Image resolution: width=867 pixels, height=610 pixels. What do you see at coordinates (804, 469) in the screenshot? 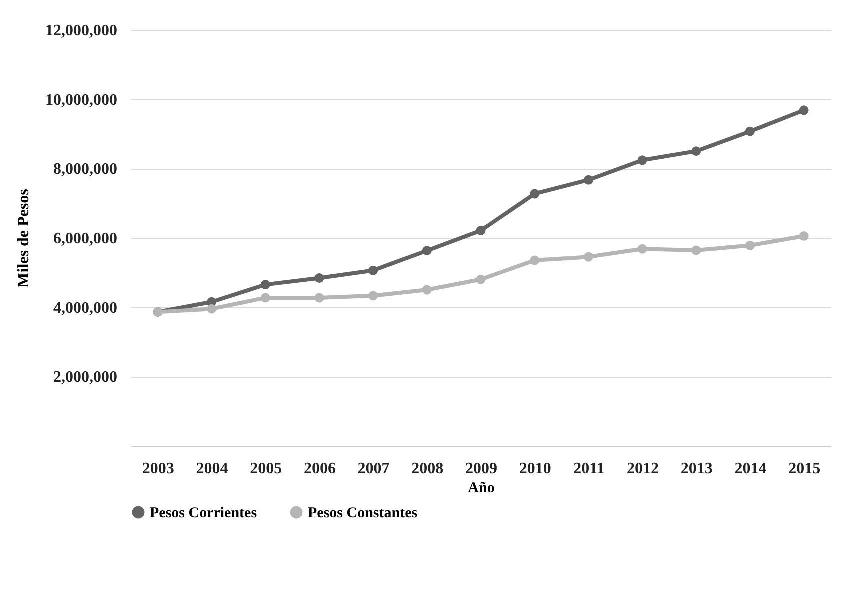
I see `x-tick-label: 2015` at bounding box center [804, 469].